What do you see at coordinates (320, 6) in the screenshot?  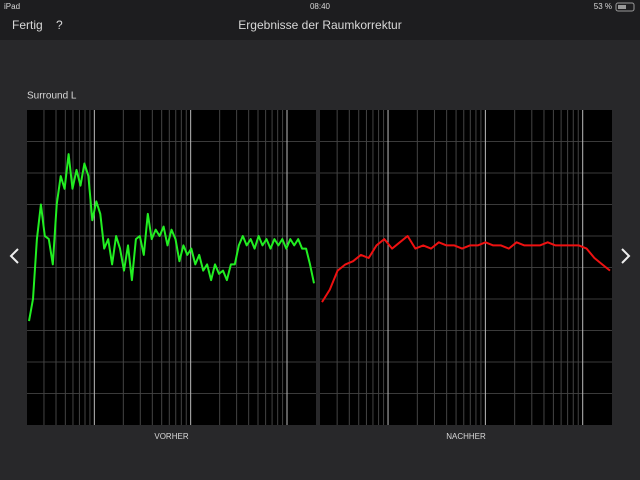 I see `clock: 08:40` at bounding box center [320, 6].